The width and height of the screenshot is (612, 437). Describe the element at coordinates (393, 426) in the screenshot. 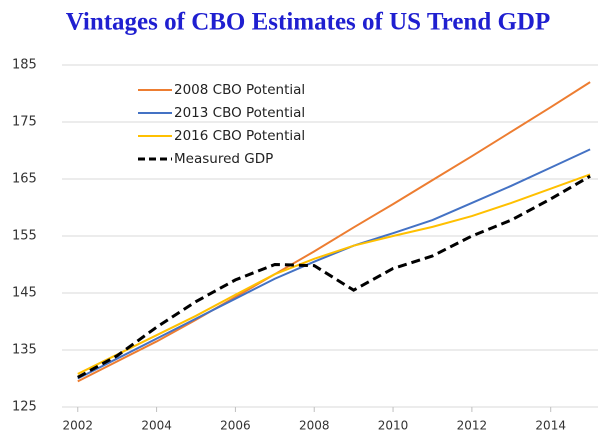

I see `x-tick-label: 2010` at that location.